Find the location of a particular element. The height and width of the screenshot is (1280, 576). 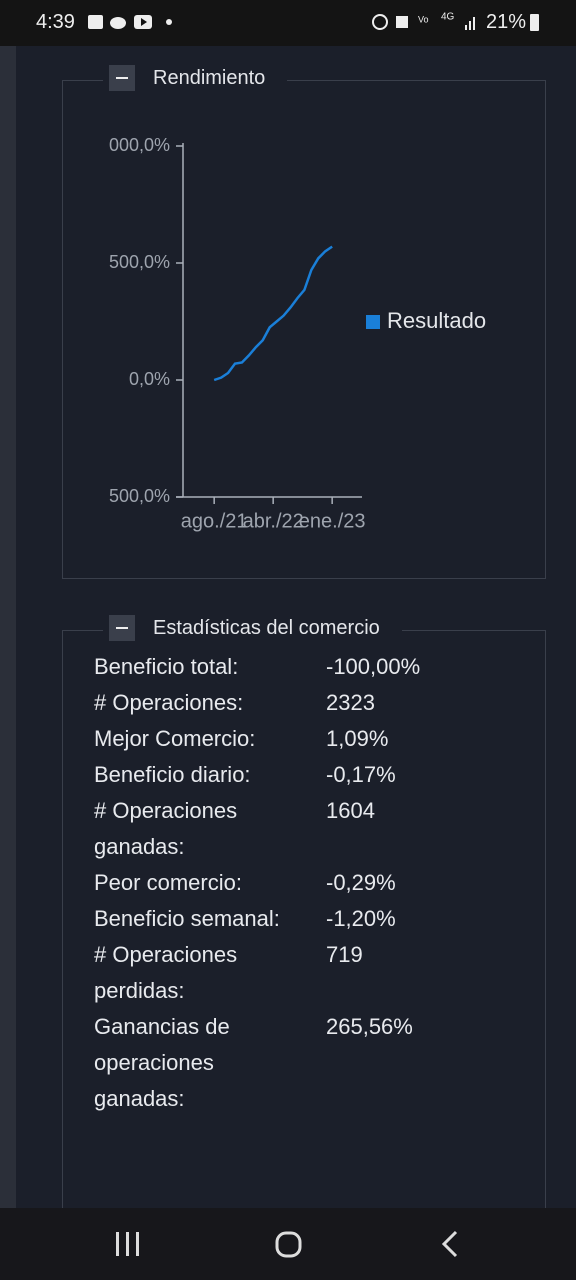

stat-value: -1,20% is located at coordinates (361, 918).